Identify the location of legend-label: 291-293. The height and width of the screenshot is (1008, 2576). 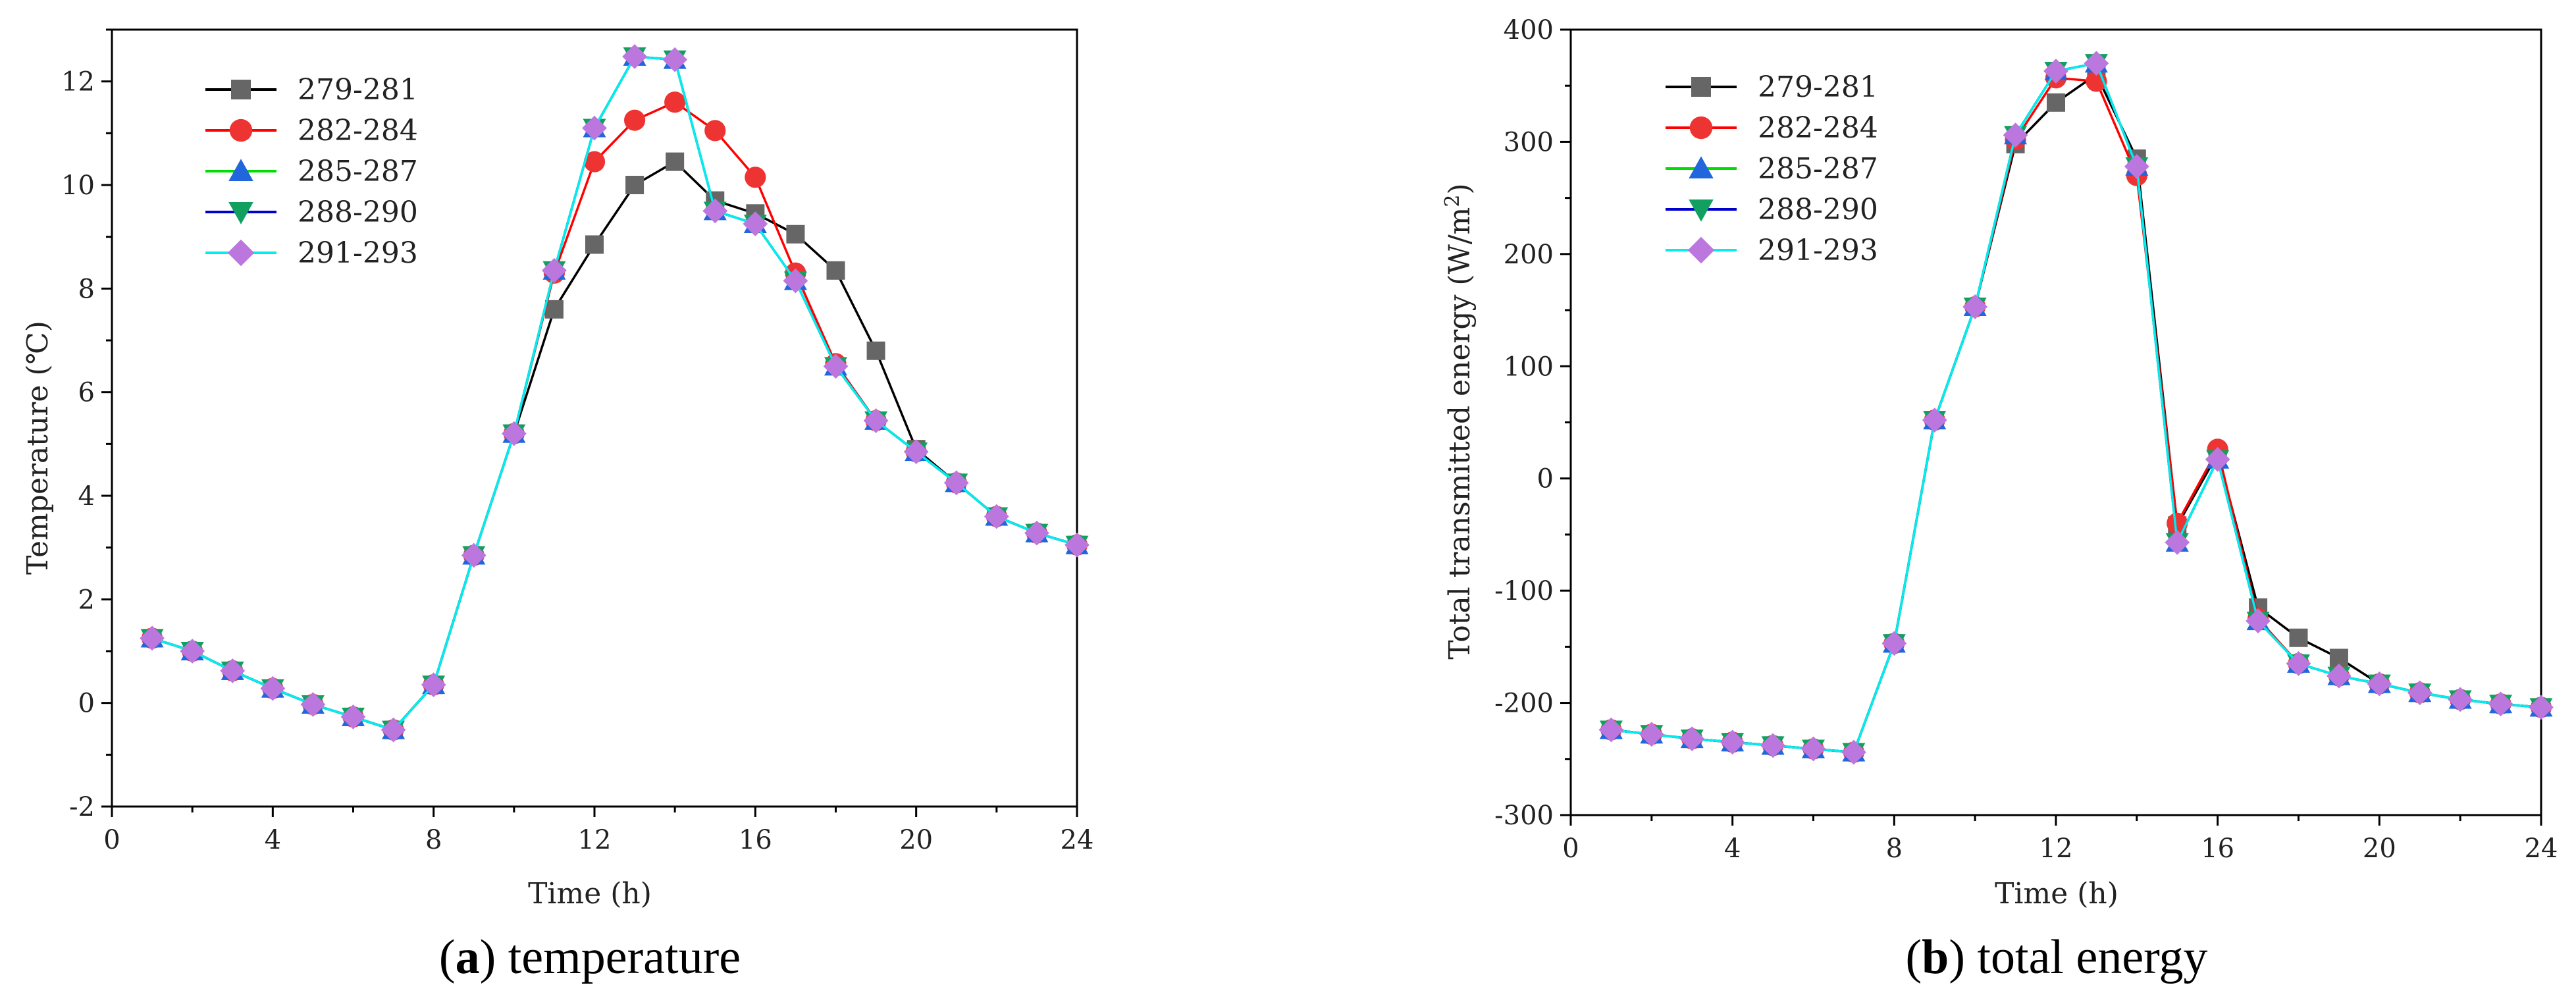
(358, 253).